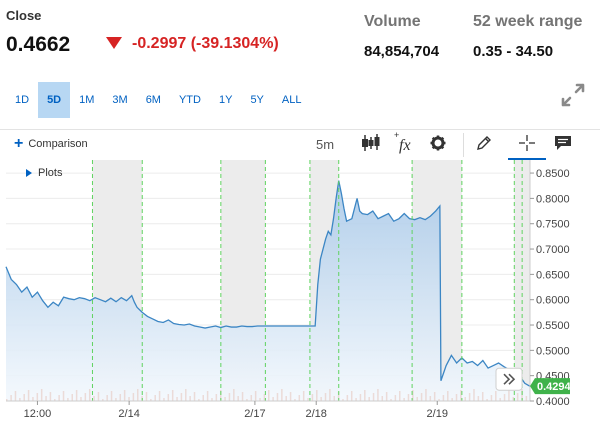 The image size is (600, 429). What do you see at coordinates (484, 143) in the screenshot?
I see `pencil-icon` at bounding box center [484, 143].